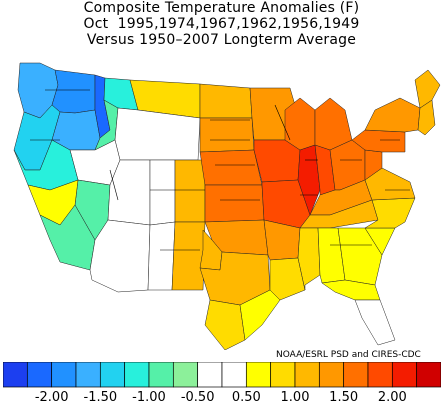  What do you see at coordinates (188, 256) in the screenshot?
I see `region-nm-east` at bounding box center [188, 256].